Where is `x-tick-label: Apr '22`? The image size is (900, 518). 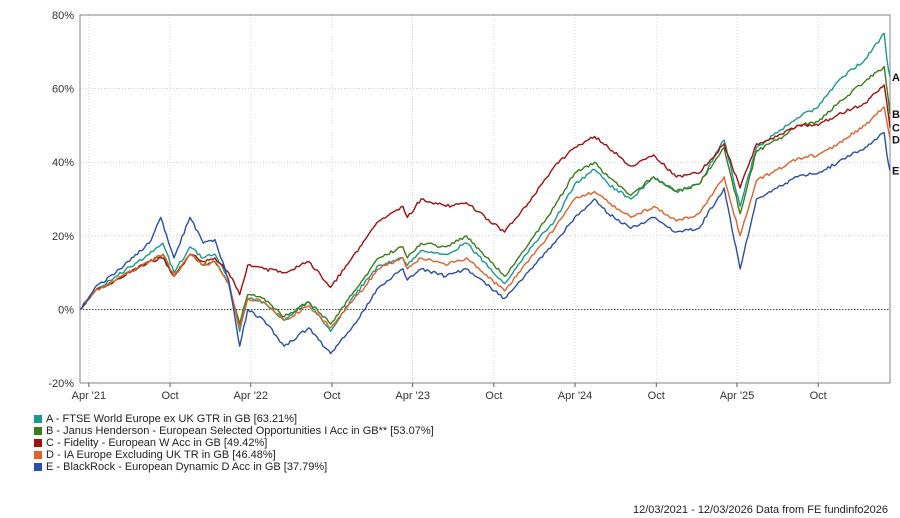
x-tick-label: Apr '22 is located at coordinates (251, 396).